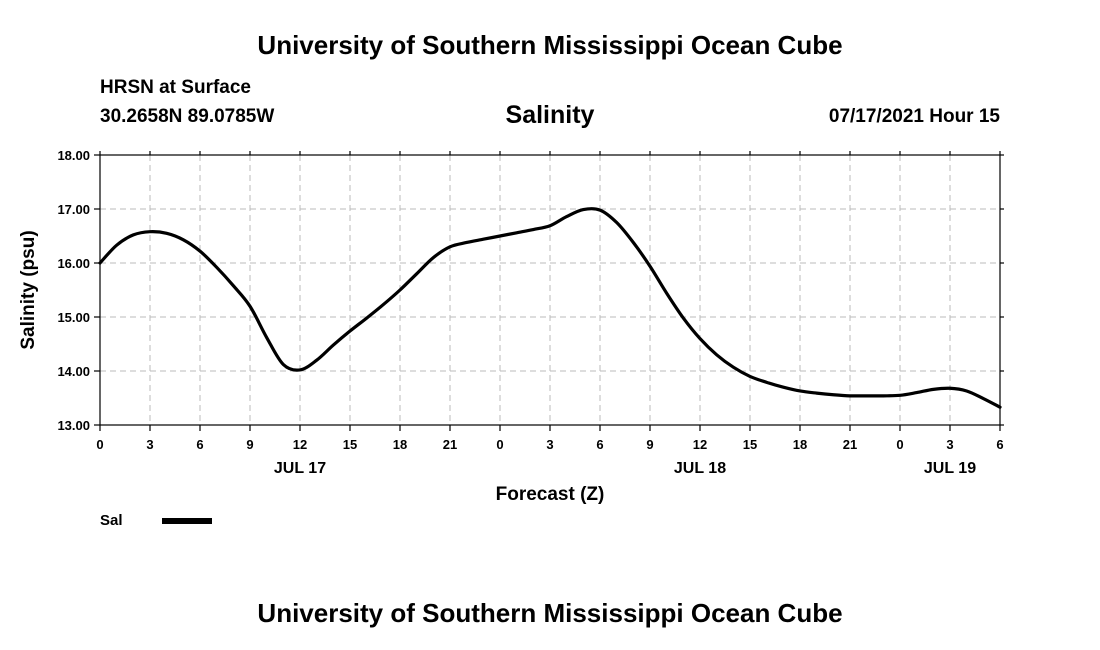 This screenshot has height=650, width=1100. What do you see at coordinates (73, 290) in the screenshot?
I see `y-axis-tick-labels: 13.00 14.00 15.00 16.00 17.00 18.00` at bounding box center [73, 290].